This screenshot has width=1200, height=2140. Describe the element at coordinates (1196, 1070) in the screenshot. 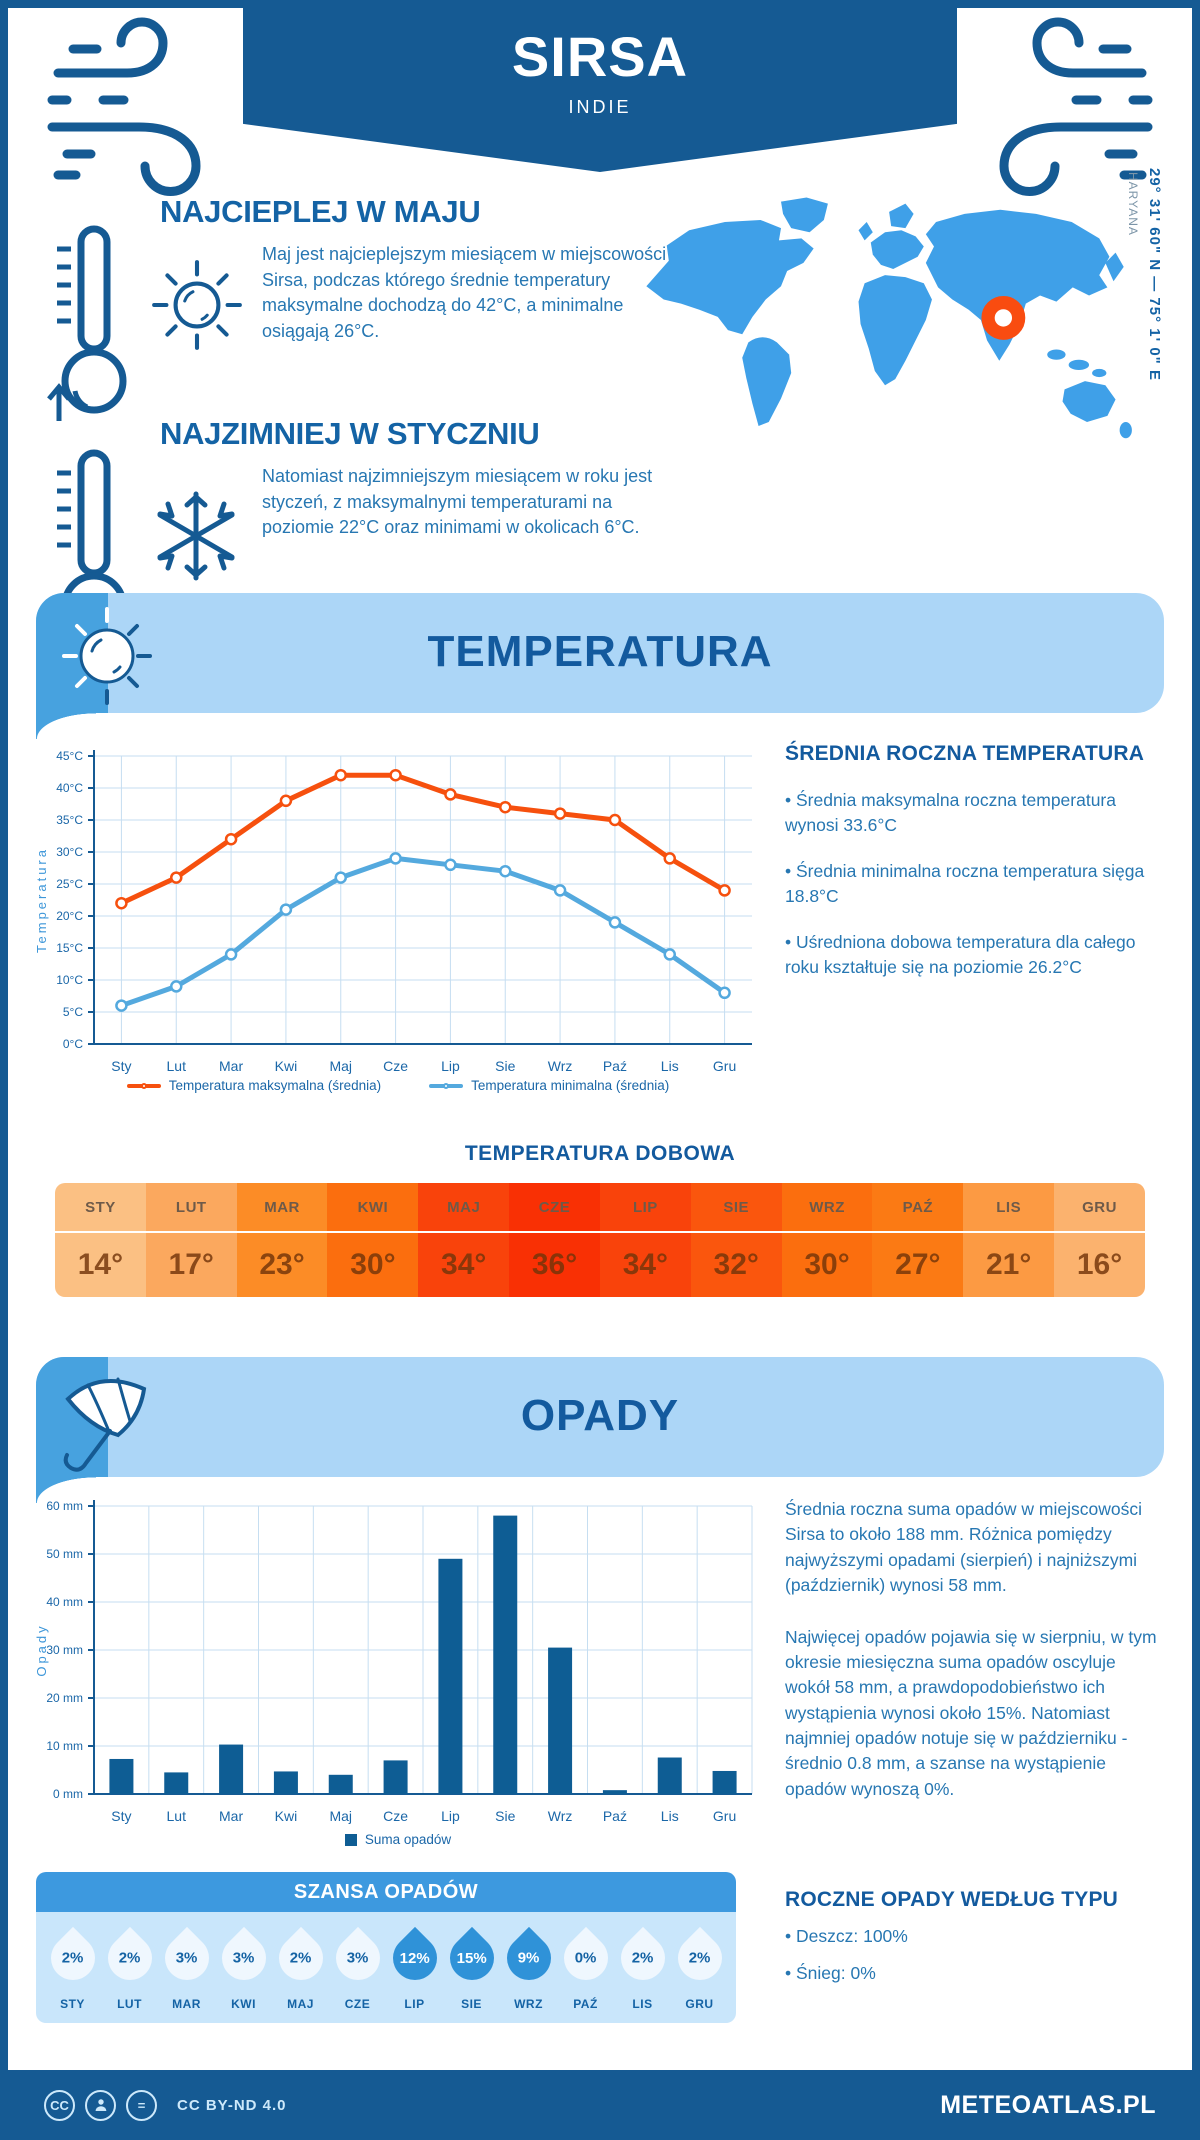

I see `page-right-border` at that location.